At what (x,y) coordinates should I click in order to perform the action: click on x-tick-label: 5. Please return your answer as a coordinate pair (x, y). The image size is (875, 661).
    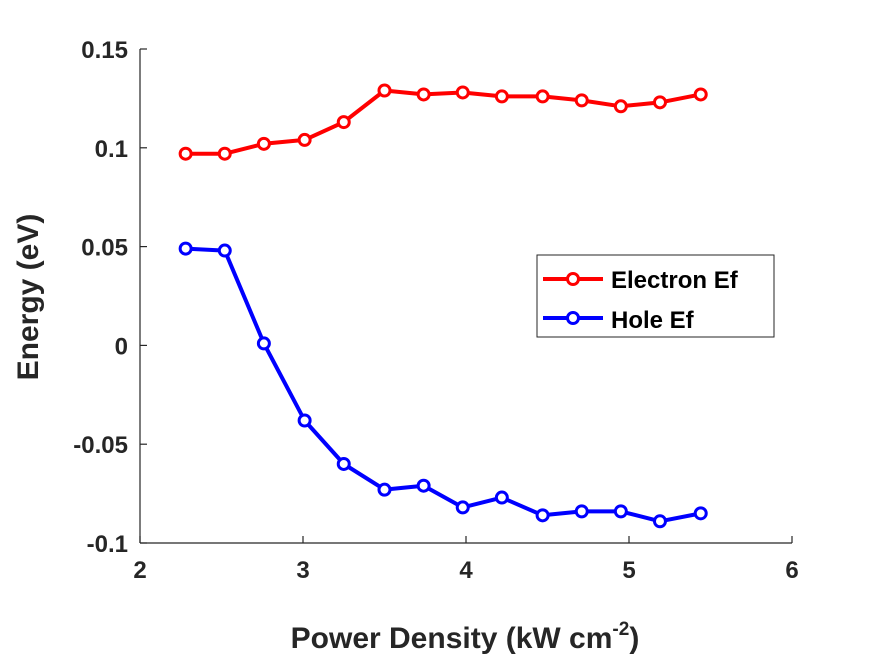
    Looking at the image, I should click on (628, 570).